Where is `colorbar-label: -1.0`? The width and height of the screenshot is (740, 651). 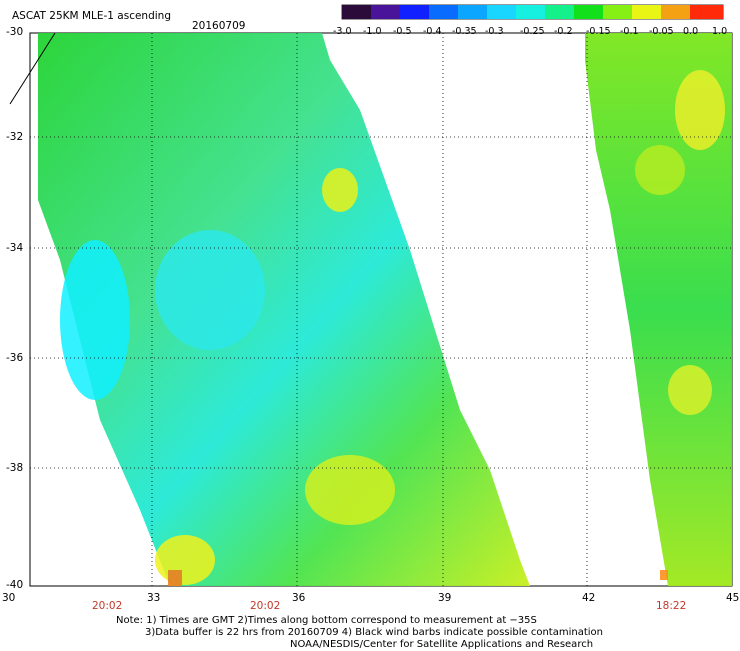
colorbar-label: -1.0 is located at coordinates (372, 31).